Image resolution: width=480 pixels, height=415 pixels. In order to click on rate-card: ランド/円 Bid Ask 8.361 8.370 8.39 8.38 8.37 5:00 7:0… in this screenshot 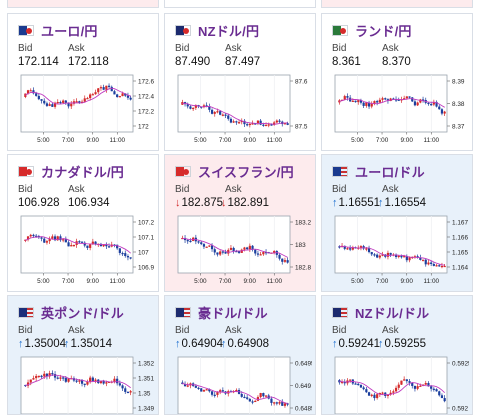, I will do `click(397, 82)`.